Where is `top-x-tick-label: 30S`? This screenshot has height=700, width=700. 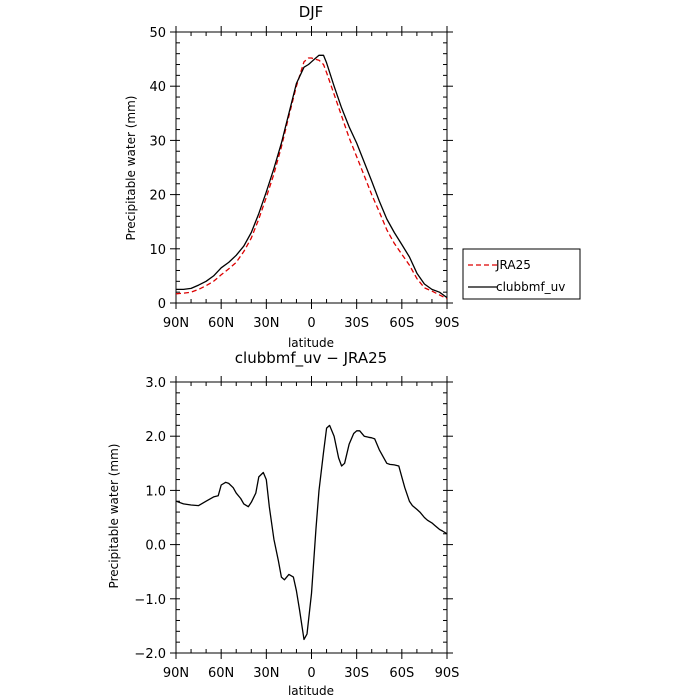
top-x-tick-label: 30S is located at coordinates (356, 323).